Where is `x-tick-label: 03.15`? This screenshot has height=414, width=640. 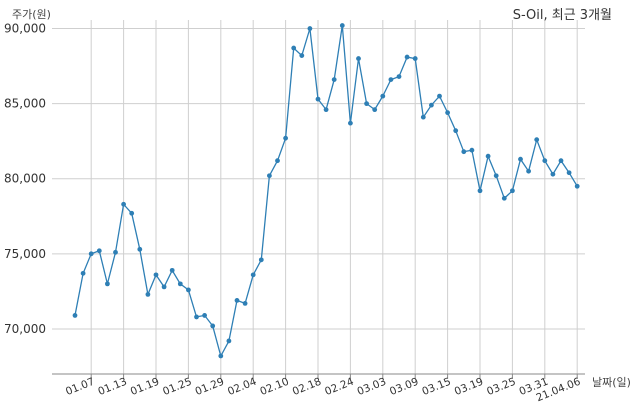 x-tick-label: 03.15 is located at coordinates (436, 387).